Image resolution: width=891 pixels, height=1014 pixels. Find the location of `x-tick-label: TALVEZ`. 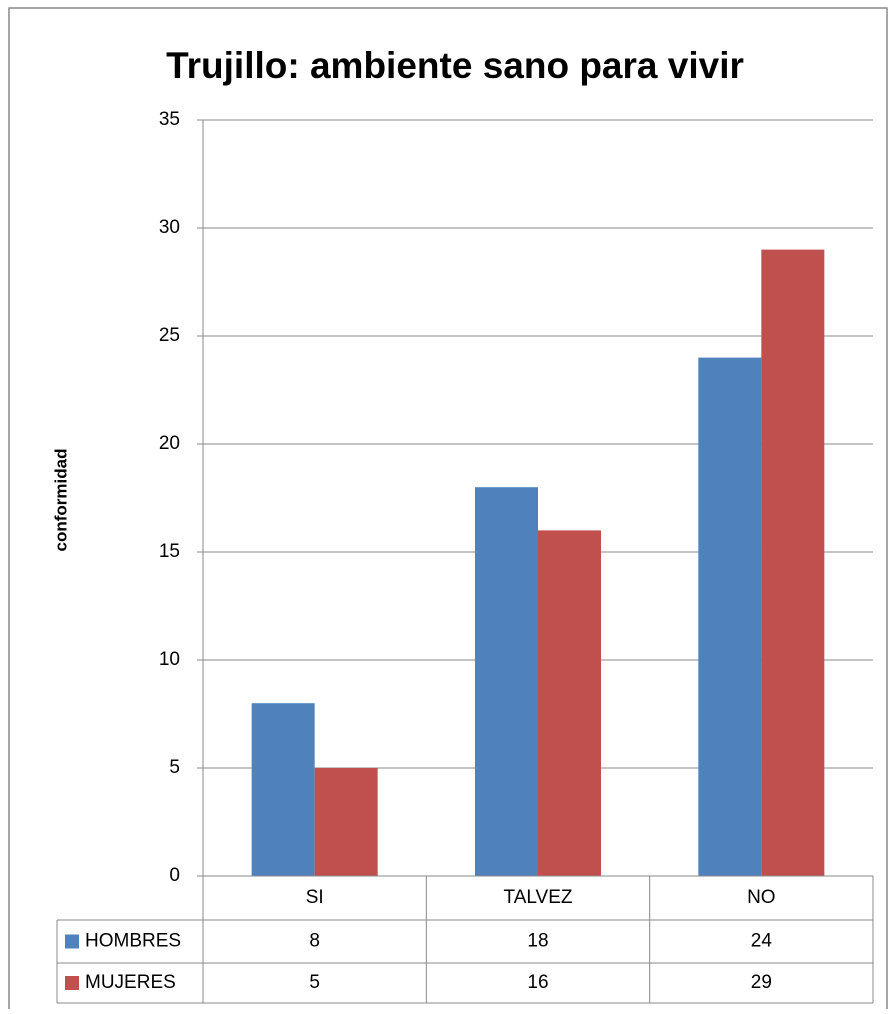

x-tick-label: TALVEZ is located at coordinates (538, 897).